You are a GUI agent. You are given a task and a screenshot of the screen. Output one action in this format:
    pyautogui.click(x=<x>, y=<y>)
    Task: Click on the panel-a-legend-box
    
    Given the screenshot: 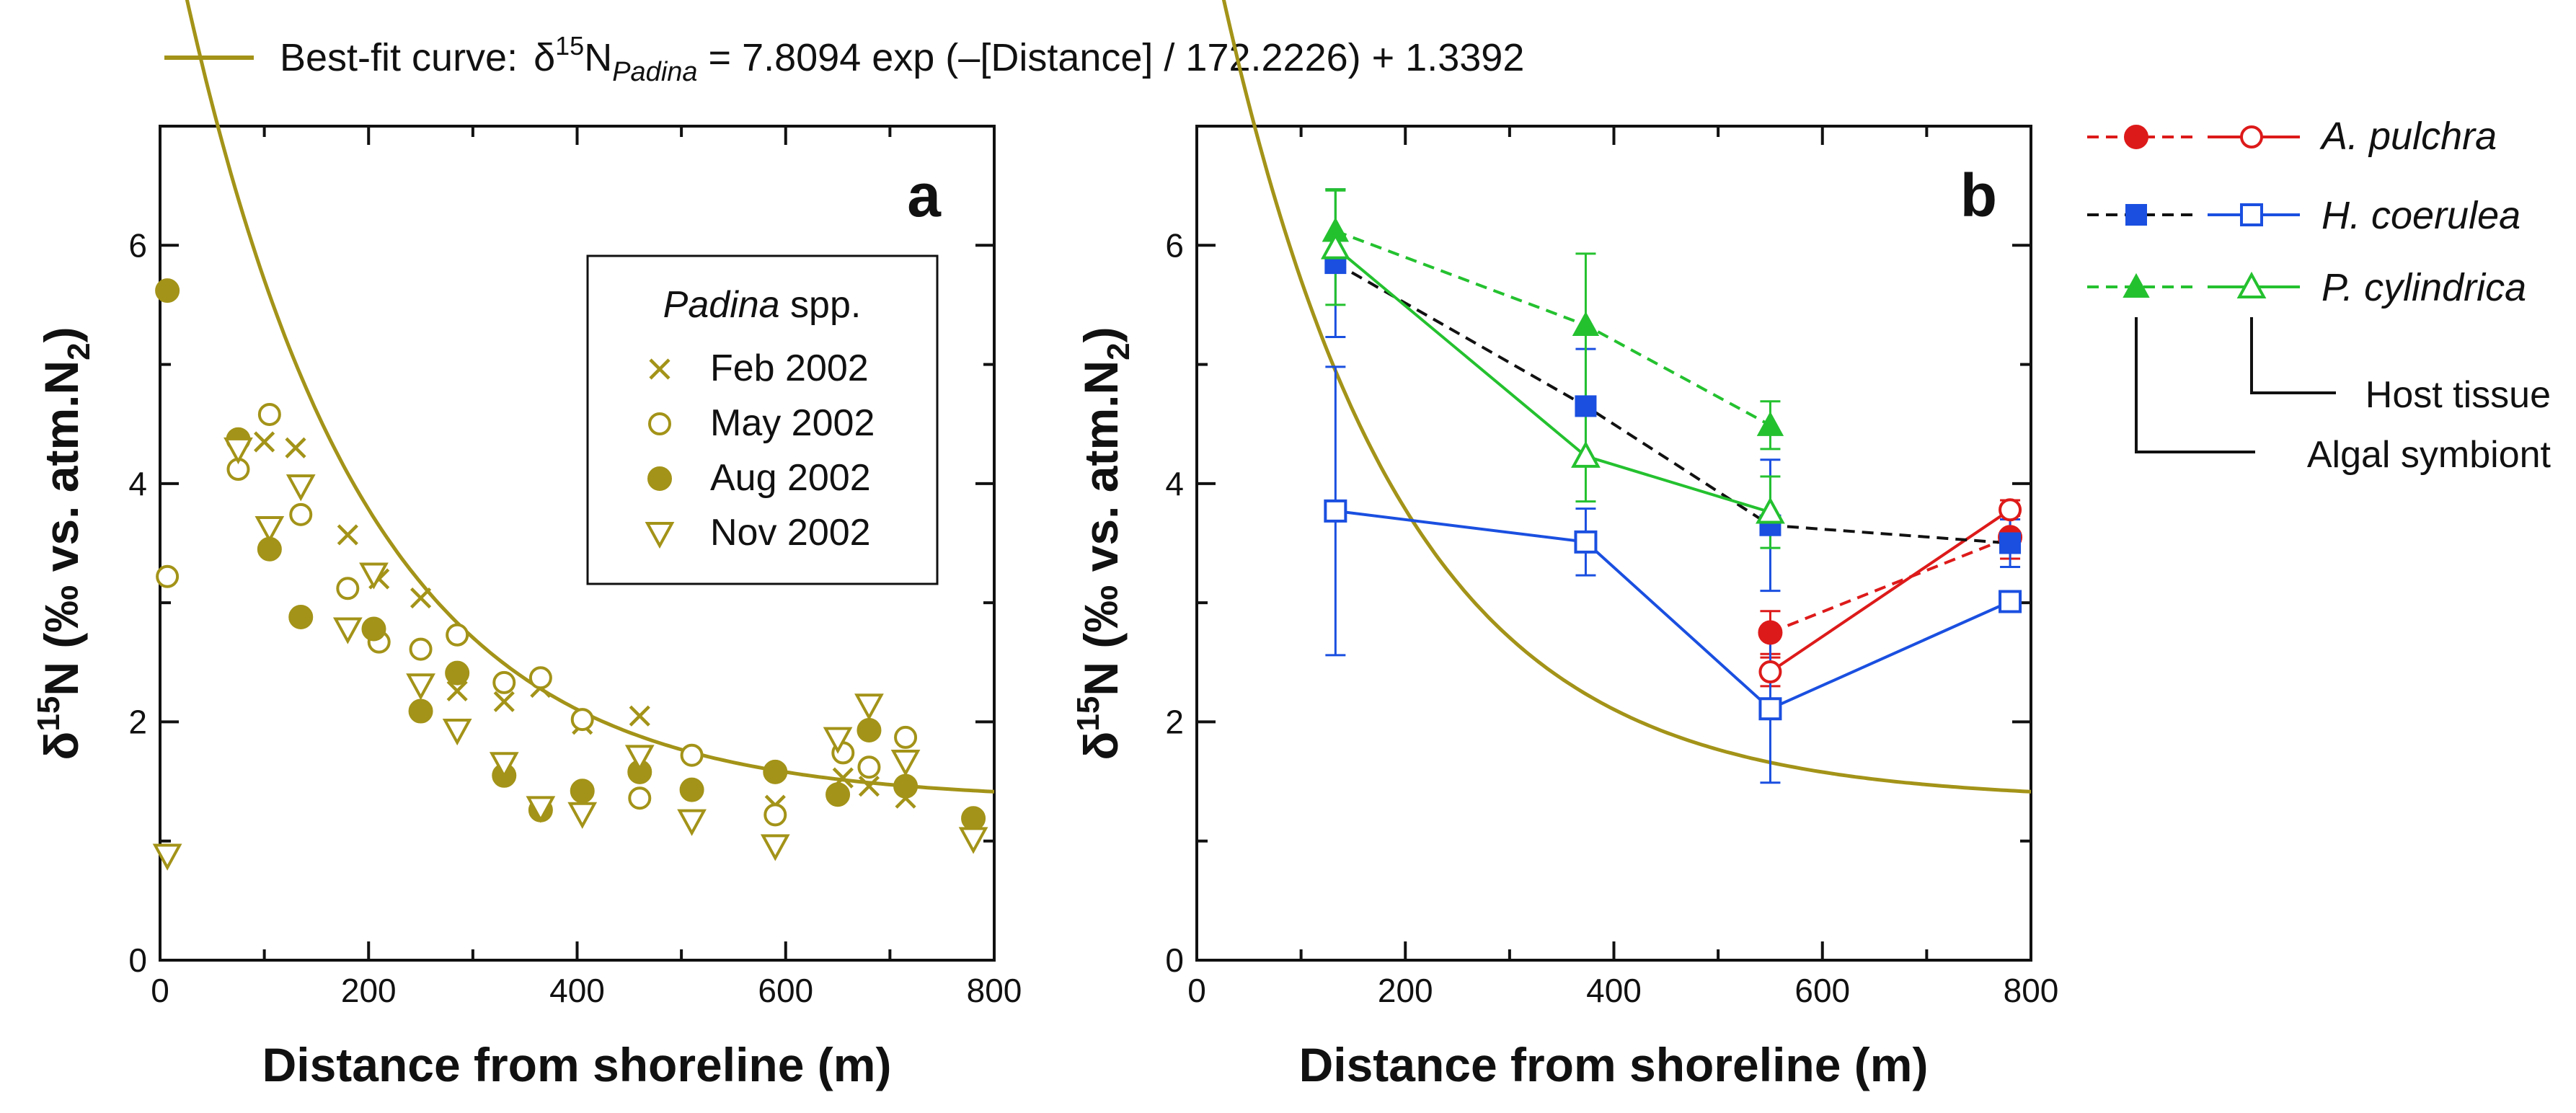 What is the action you would take?
    pyautogui.click(x=762, y=419)
    